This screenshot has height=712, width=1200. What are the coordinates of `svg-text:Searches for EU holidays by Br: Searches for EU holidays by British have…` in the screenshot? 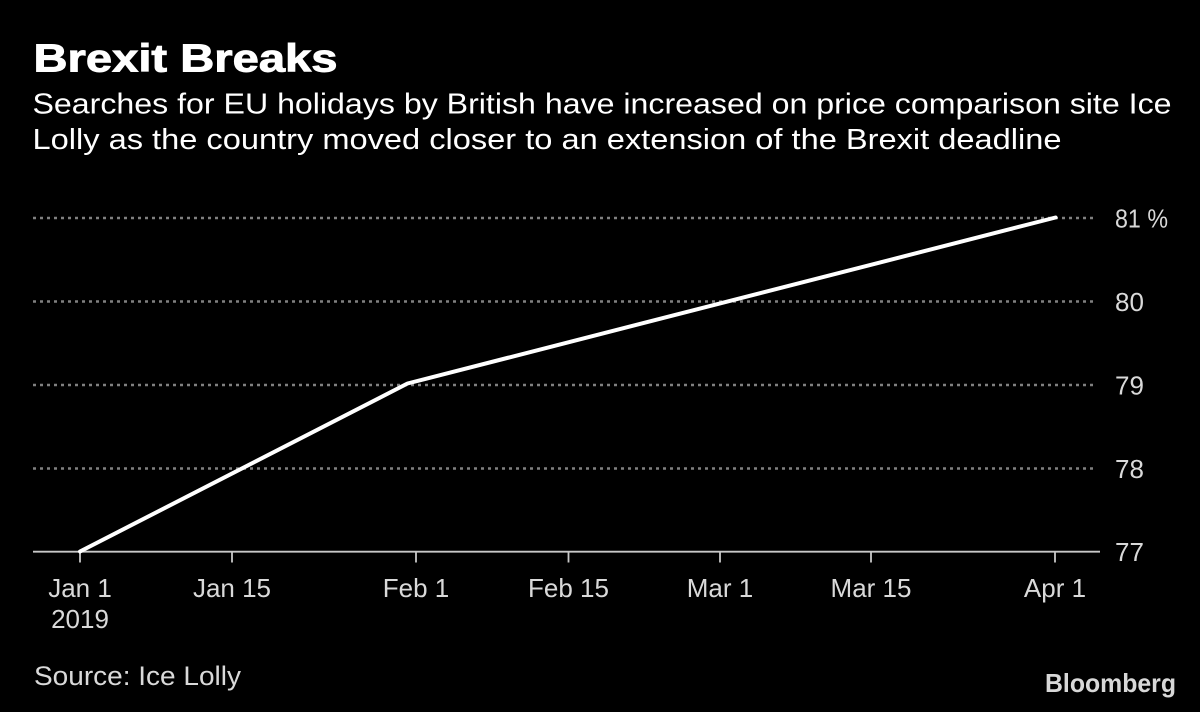 It's located at (602, 105).